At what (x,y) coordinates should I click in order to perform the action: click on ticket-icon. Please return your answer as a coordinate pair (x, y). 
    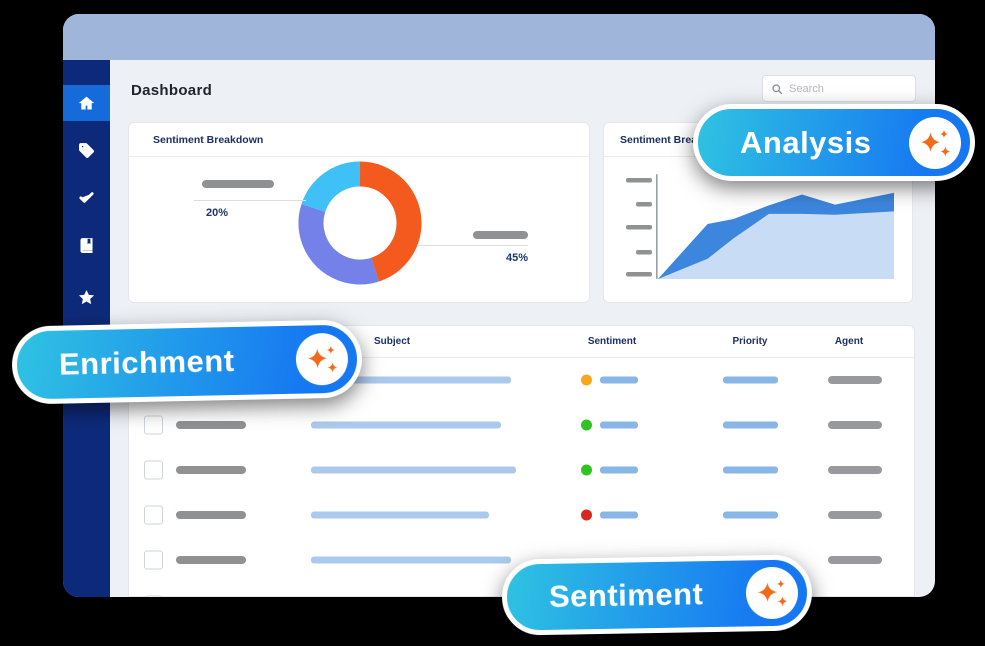
    Looking at the image, I should click on (86, 150).